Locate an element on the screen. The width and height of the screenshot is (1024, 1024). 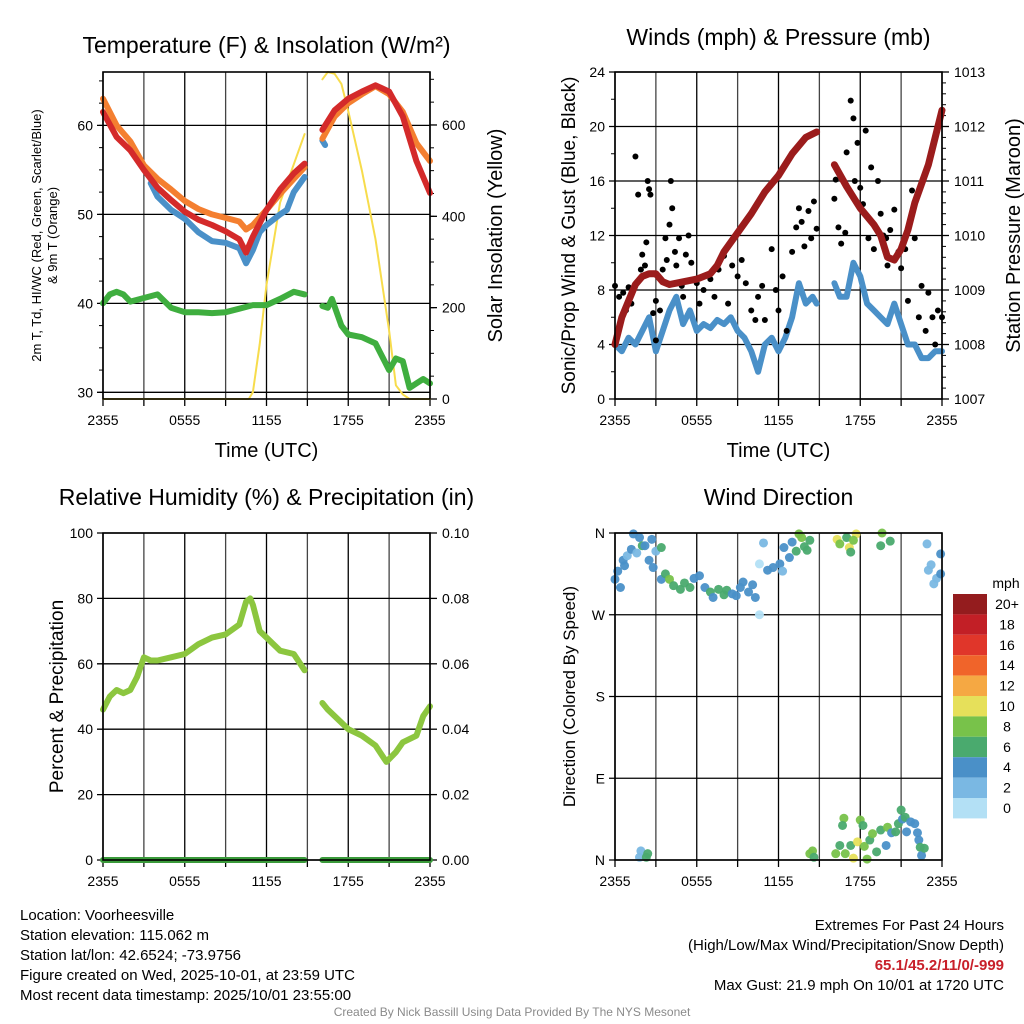
legend-label: 0 is located at coordinates (1007, 808).